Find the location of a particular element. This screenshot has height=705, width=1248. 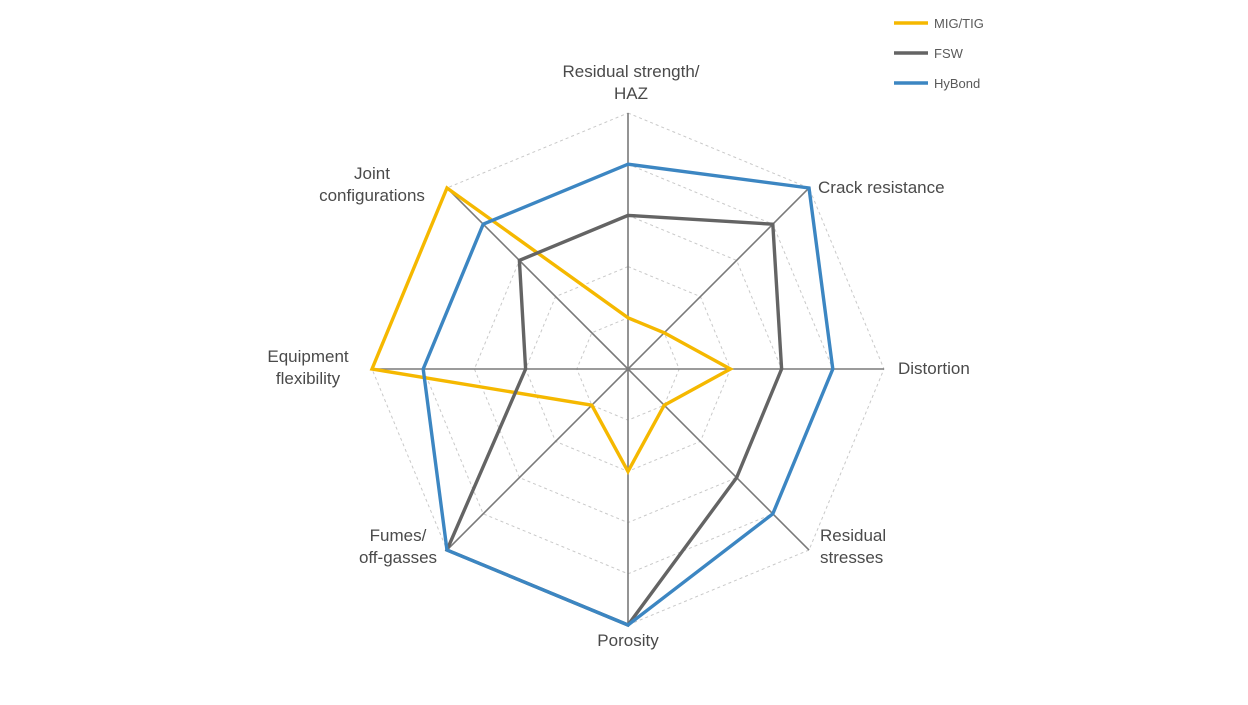

axis-label-2: Crack resistance is located at coordinates (881, 187).